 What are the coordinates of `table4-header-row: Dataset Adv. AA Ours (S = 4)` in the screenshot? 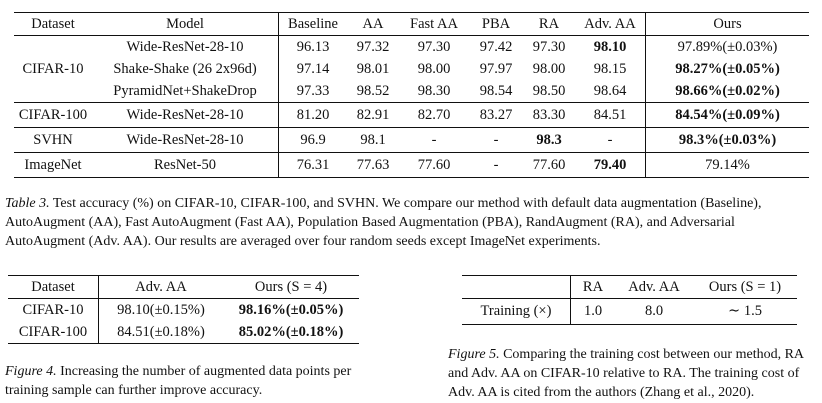 It's located at (183, 287).